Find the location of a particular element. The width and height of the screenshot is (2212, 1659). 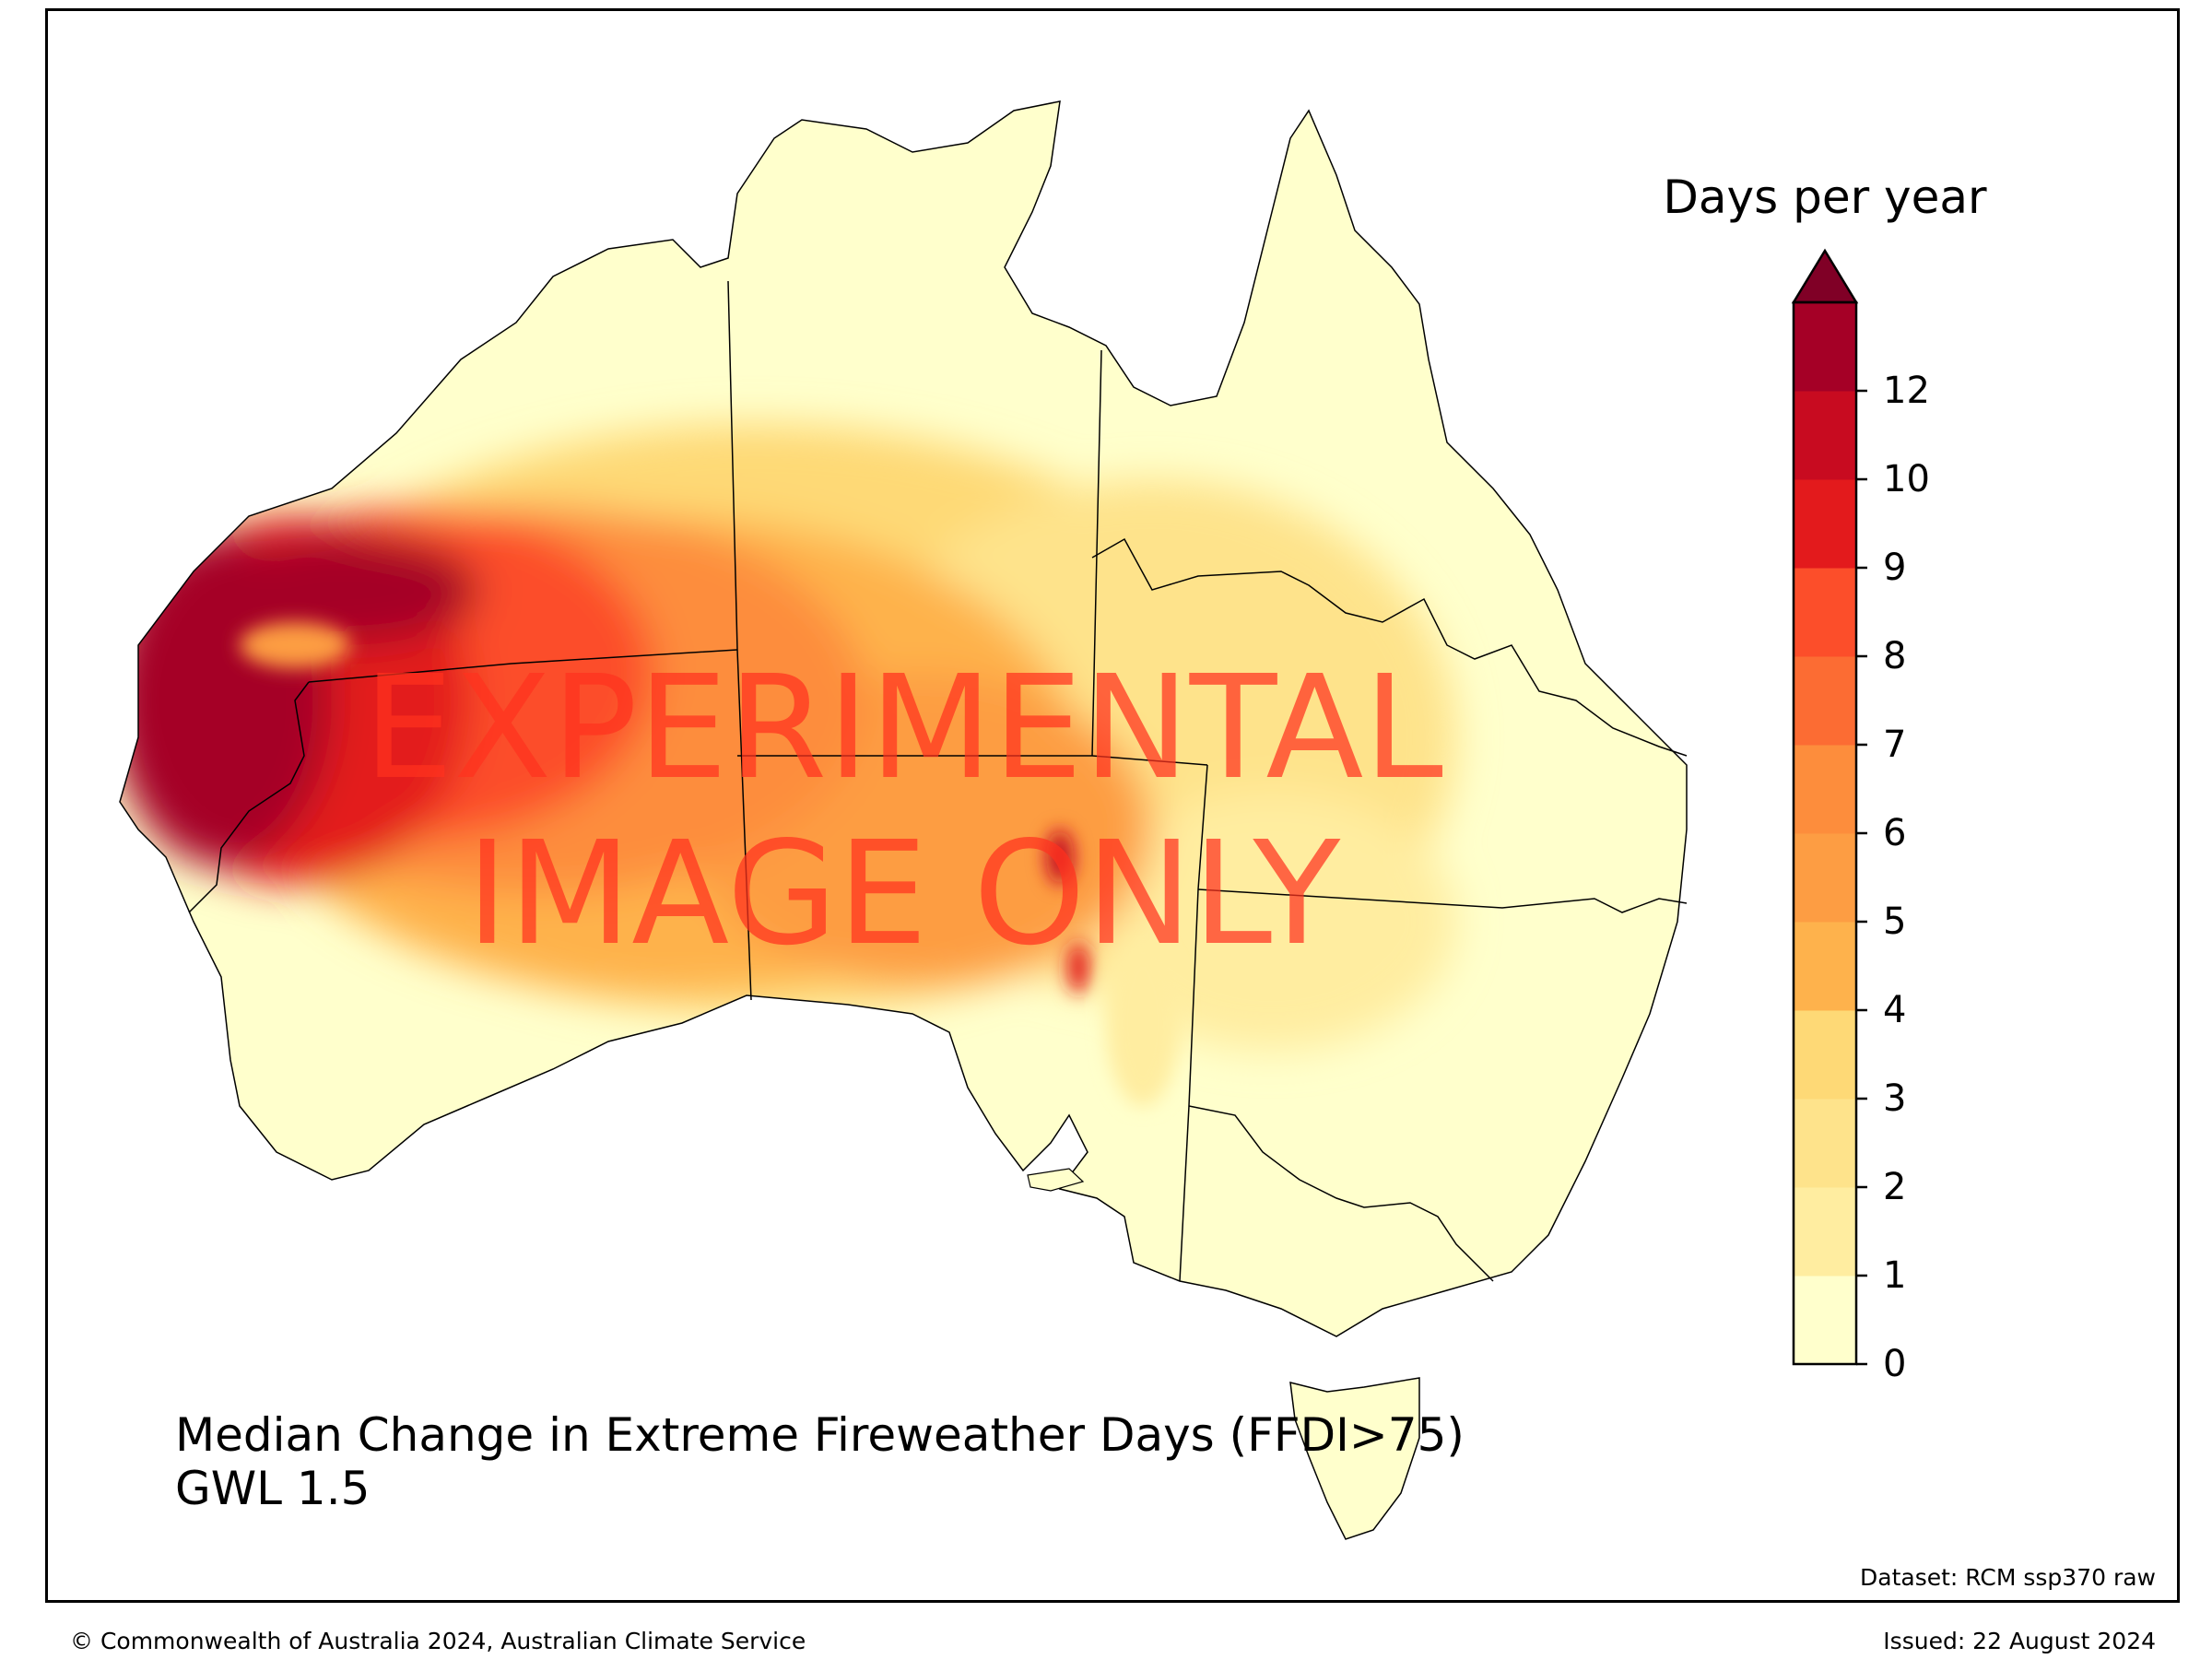

colorbar-tick-label: 4 is located at coordinates (1895, 1010).